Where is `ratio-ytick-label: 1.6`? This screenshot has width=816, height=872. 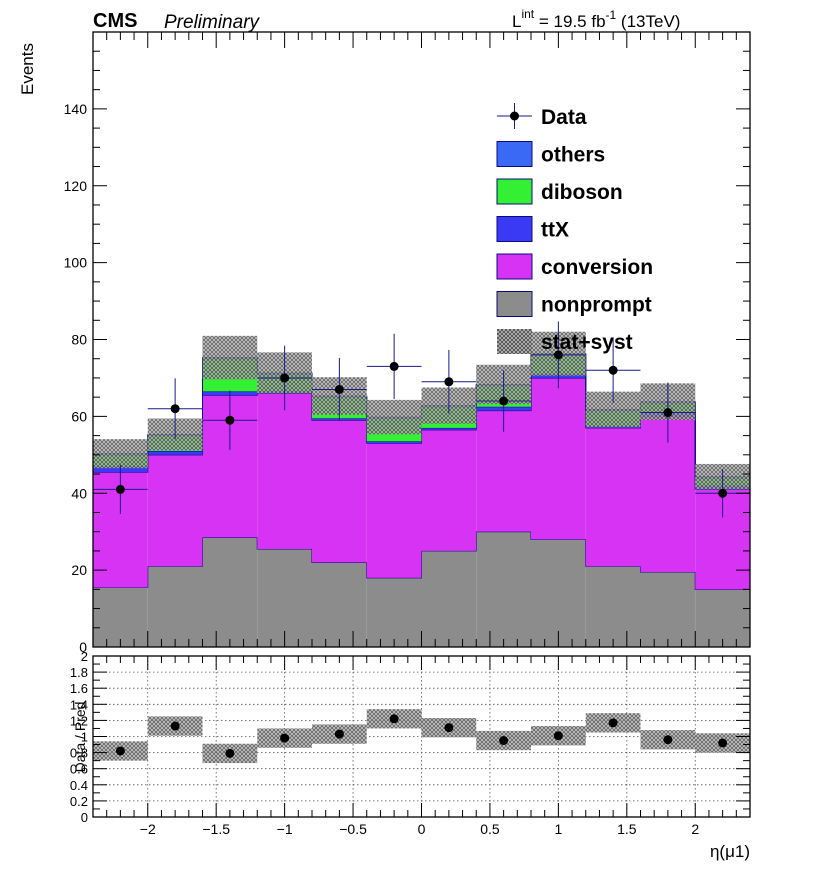
ratio-ytick-label: 1.6 is located at coordinates (79, 688).